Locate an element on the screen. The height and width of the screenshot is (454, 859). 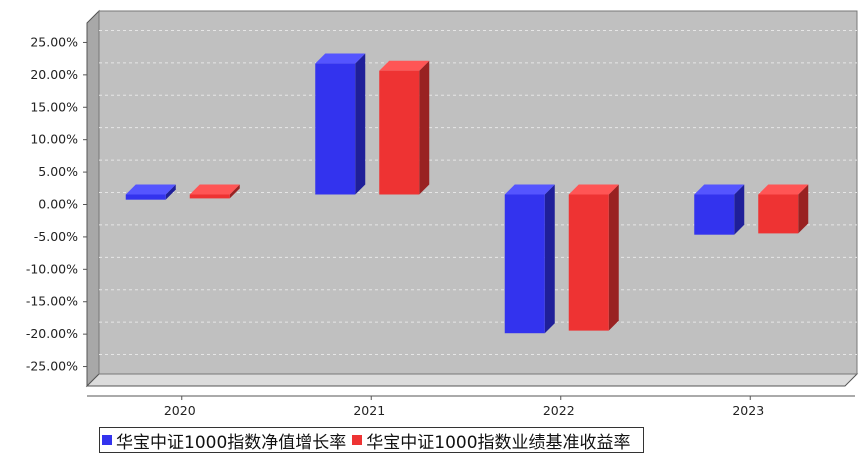
y-tick-label: 15.00% is located at coordinates (54, 106).